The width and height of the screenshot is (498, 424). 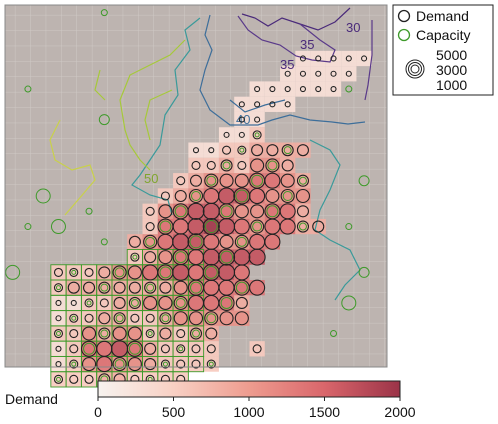 What do you see at coordinates (451, 85) in the screenshot?
I see `legend-size-label-1000: 1000` at bounding box center [451, 85].